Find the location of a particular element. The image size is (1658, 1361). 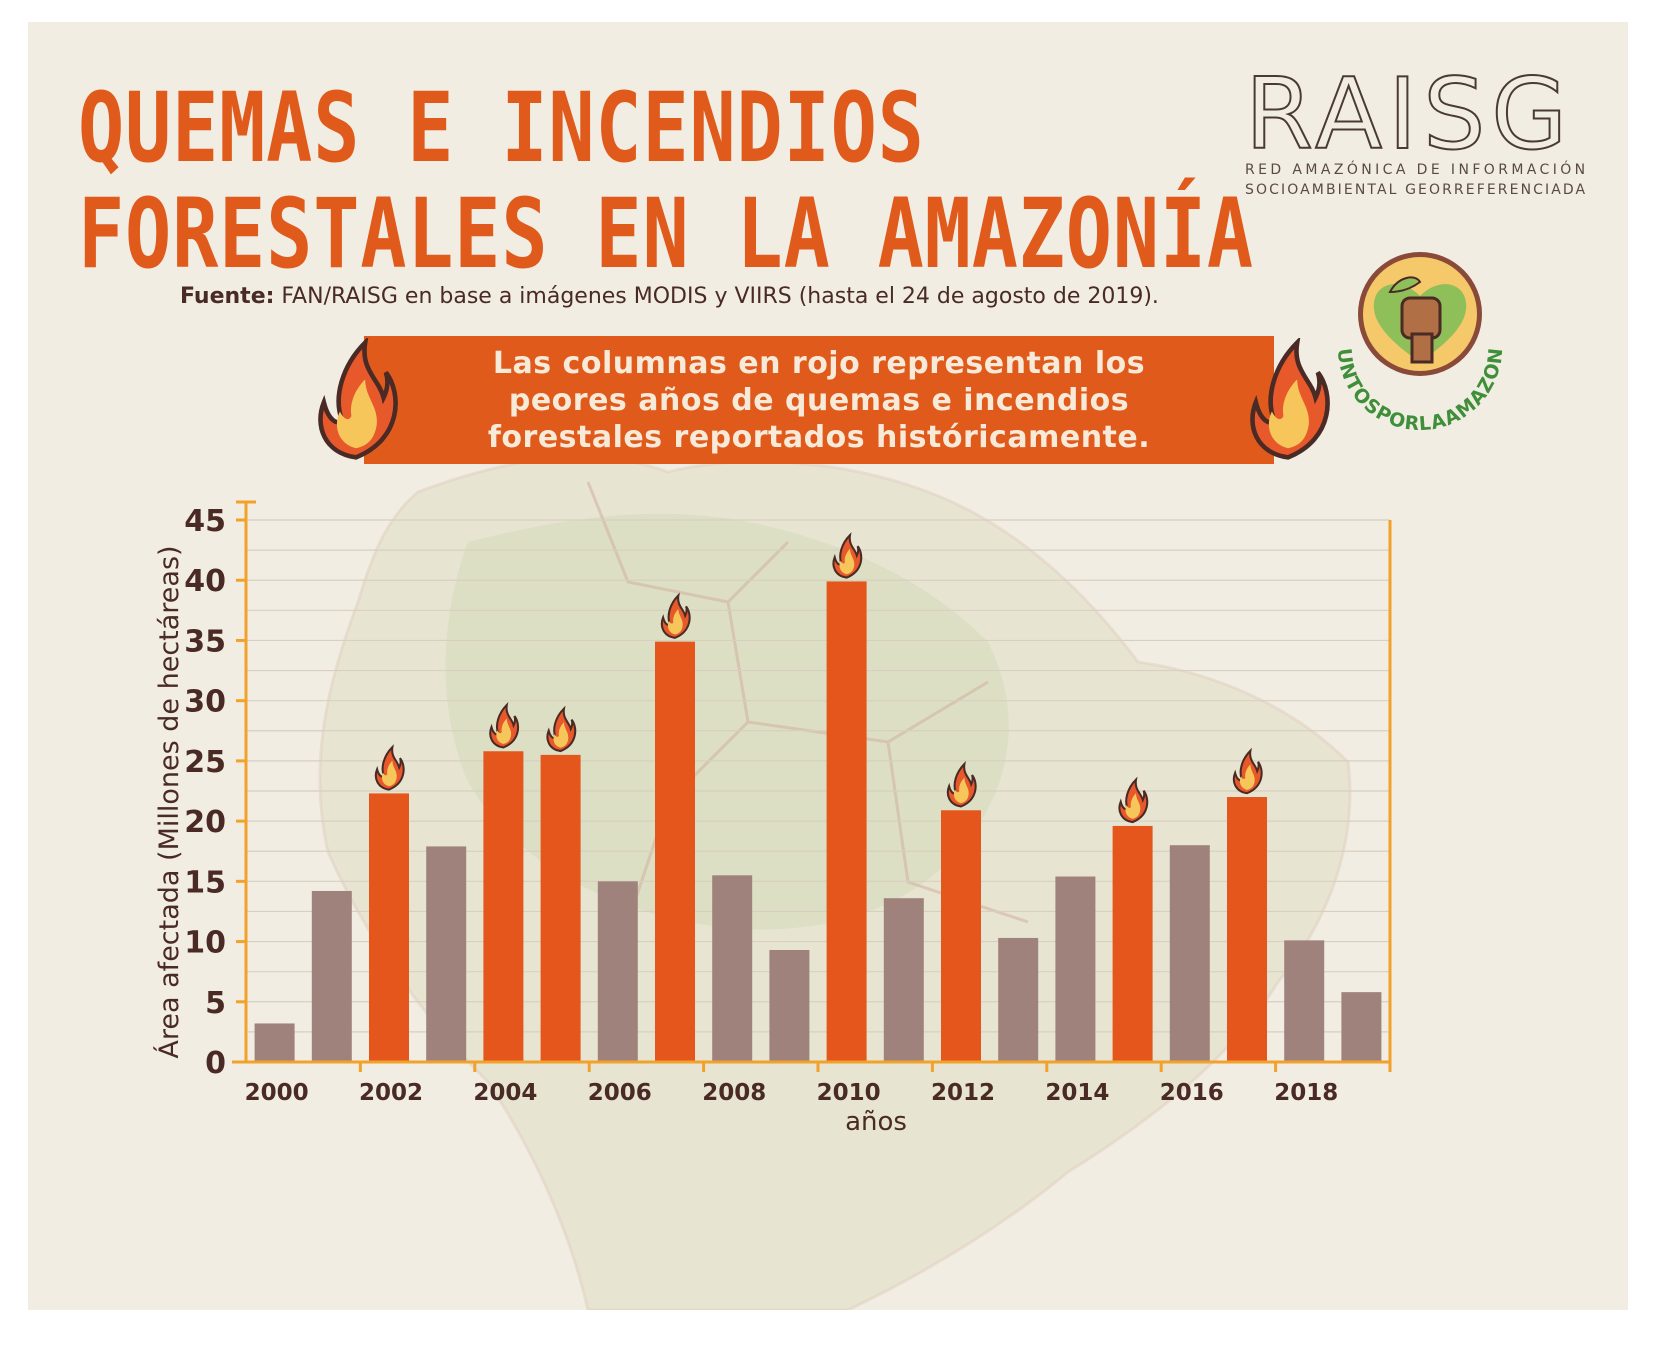

bar-2009 is located at coordinates (789, 1005).